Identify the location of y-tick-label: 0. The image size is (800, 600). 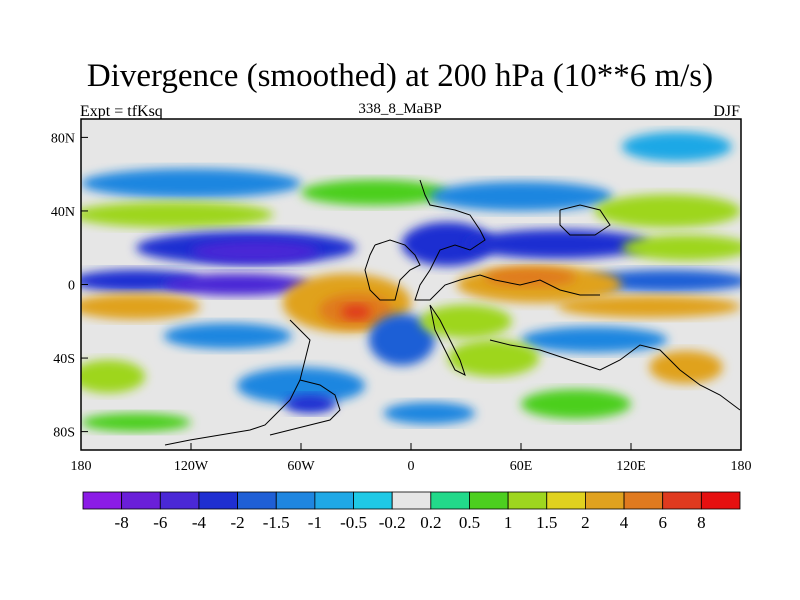
(71, 286).